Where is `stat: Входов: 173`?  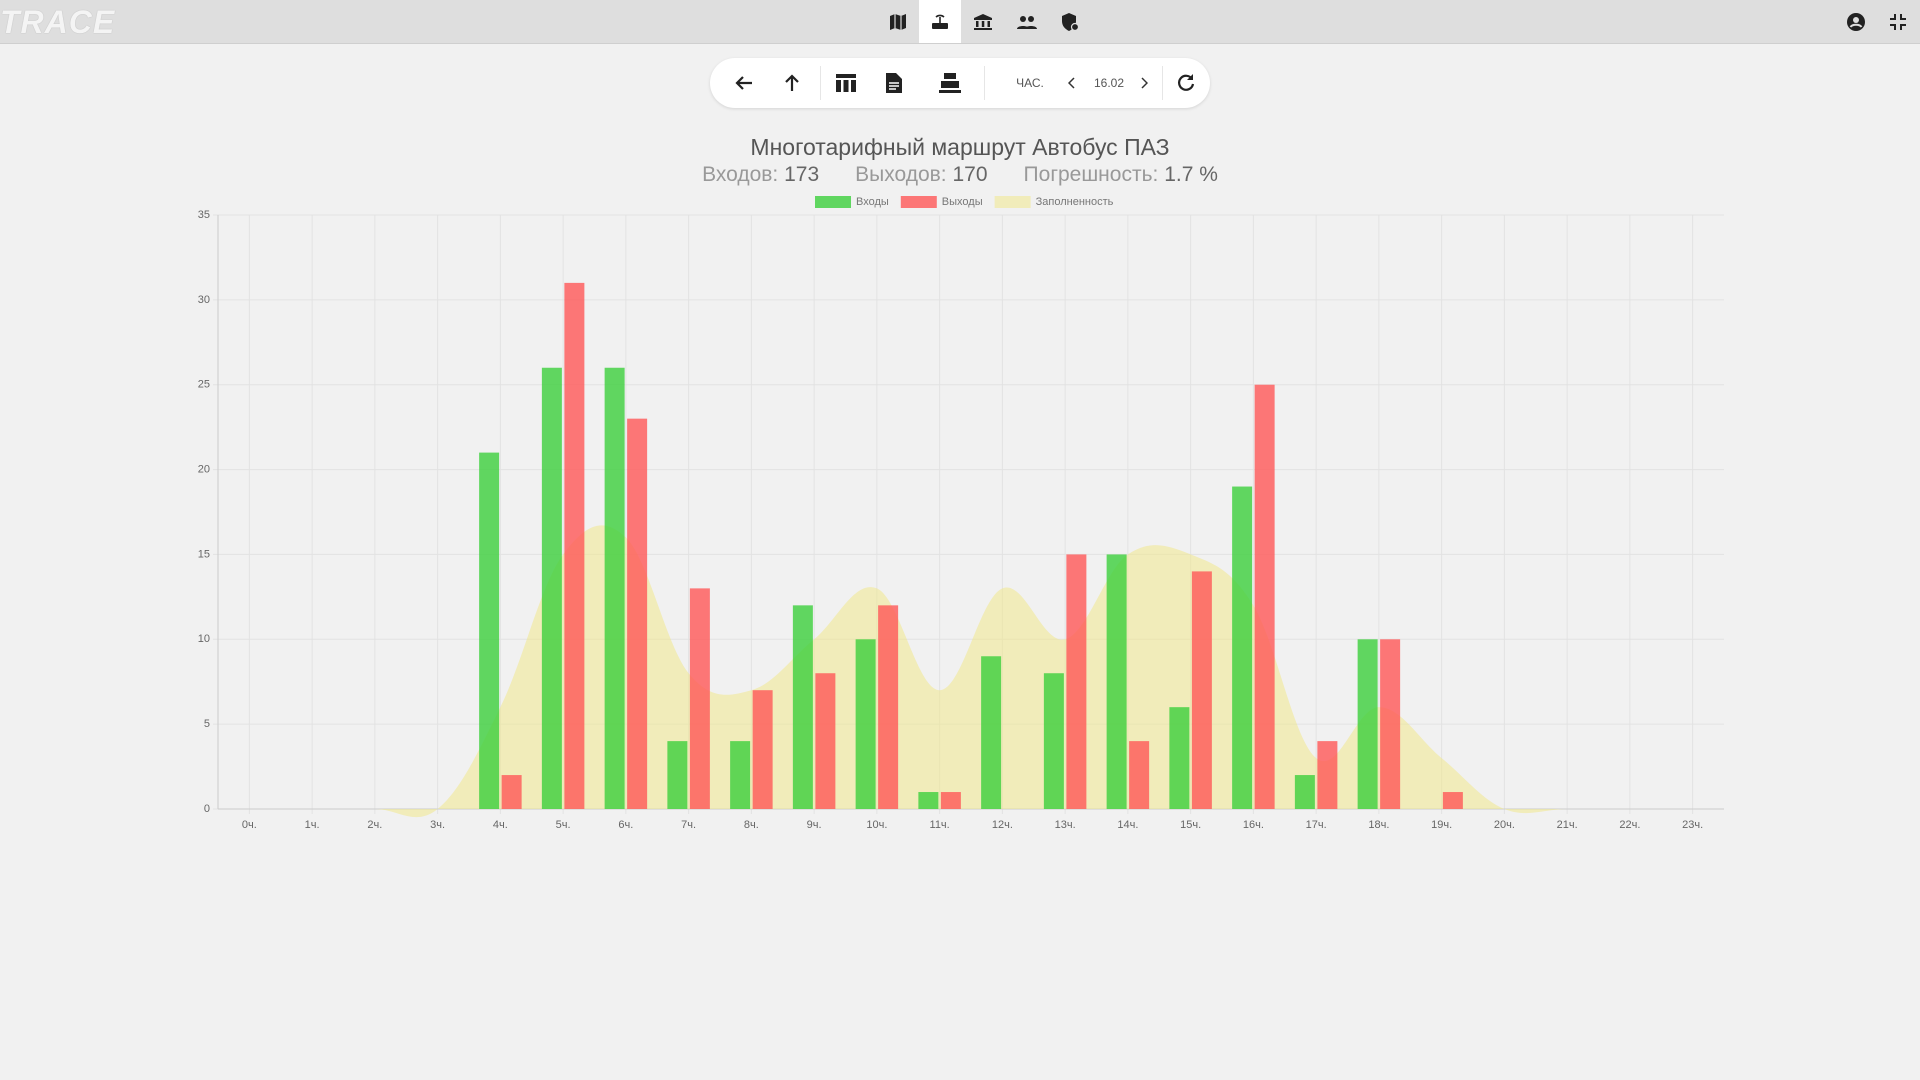 stat: Входов: 173 is located at coordinates (760, 174).